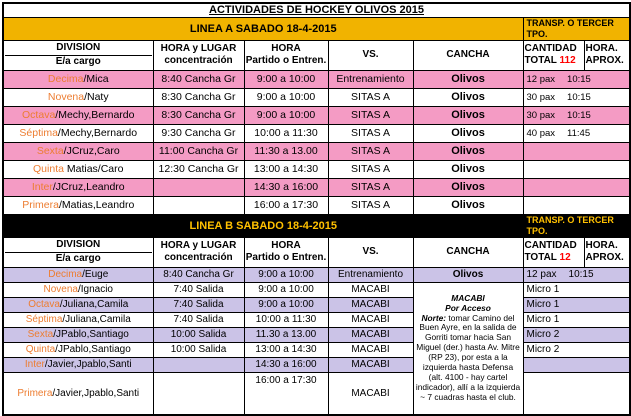 This screenshot has width=631, height=416. Describe the element at coordinates (78, 205) in the screenshot. I see `cell-division: Primera/Matias,Leandro` at that location.